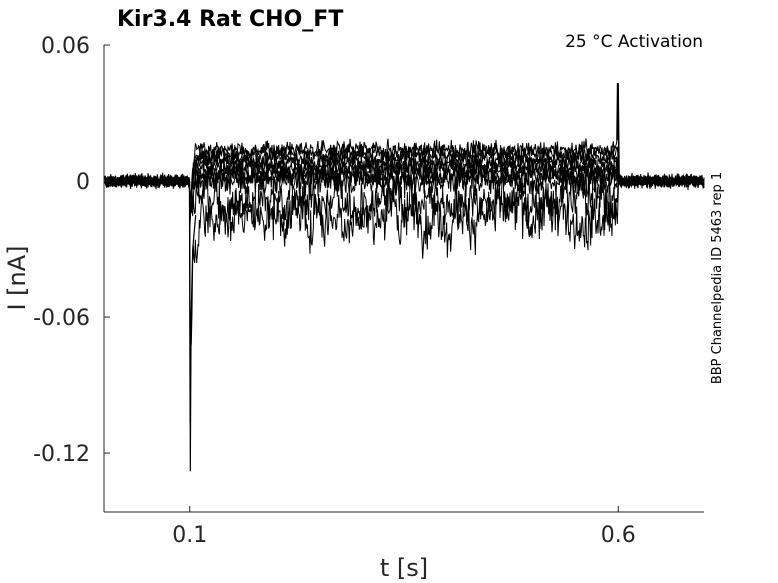  I want to click on x-axis-label: t [s], so click(404, 568).